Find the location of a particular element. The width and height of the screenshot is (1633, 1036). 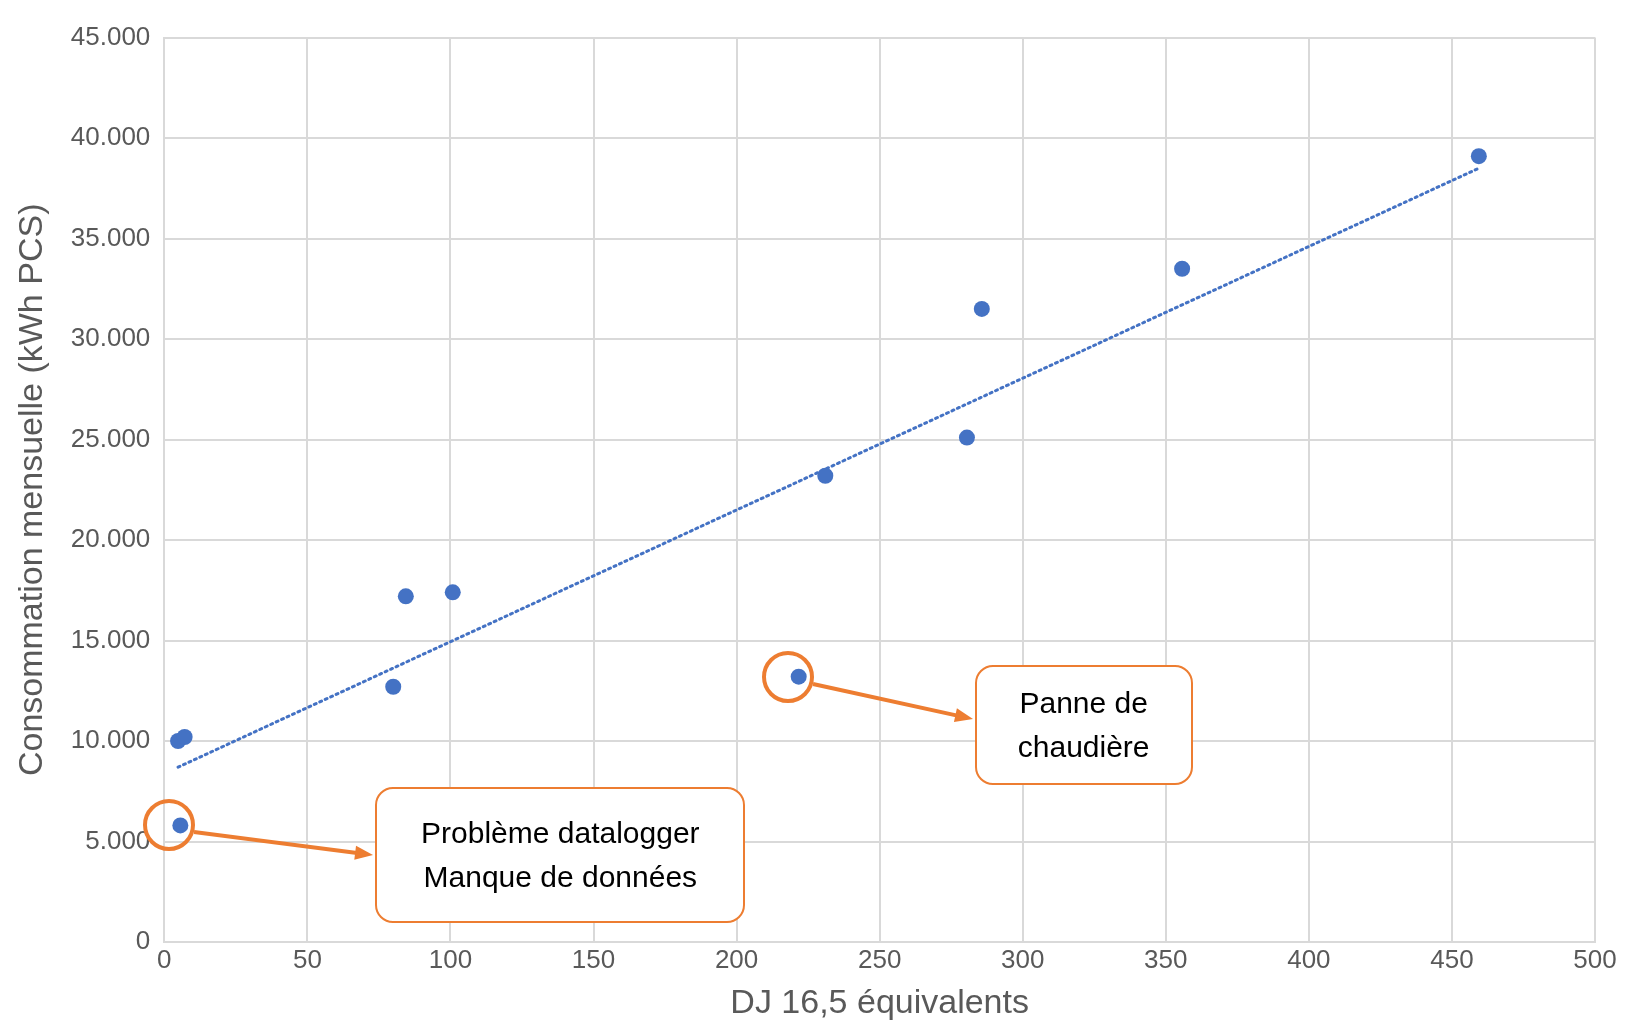

y-tick-label: 15.000 is located at coordinates (110, 638).